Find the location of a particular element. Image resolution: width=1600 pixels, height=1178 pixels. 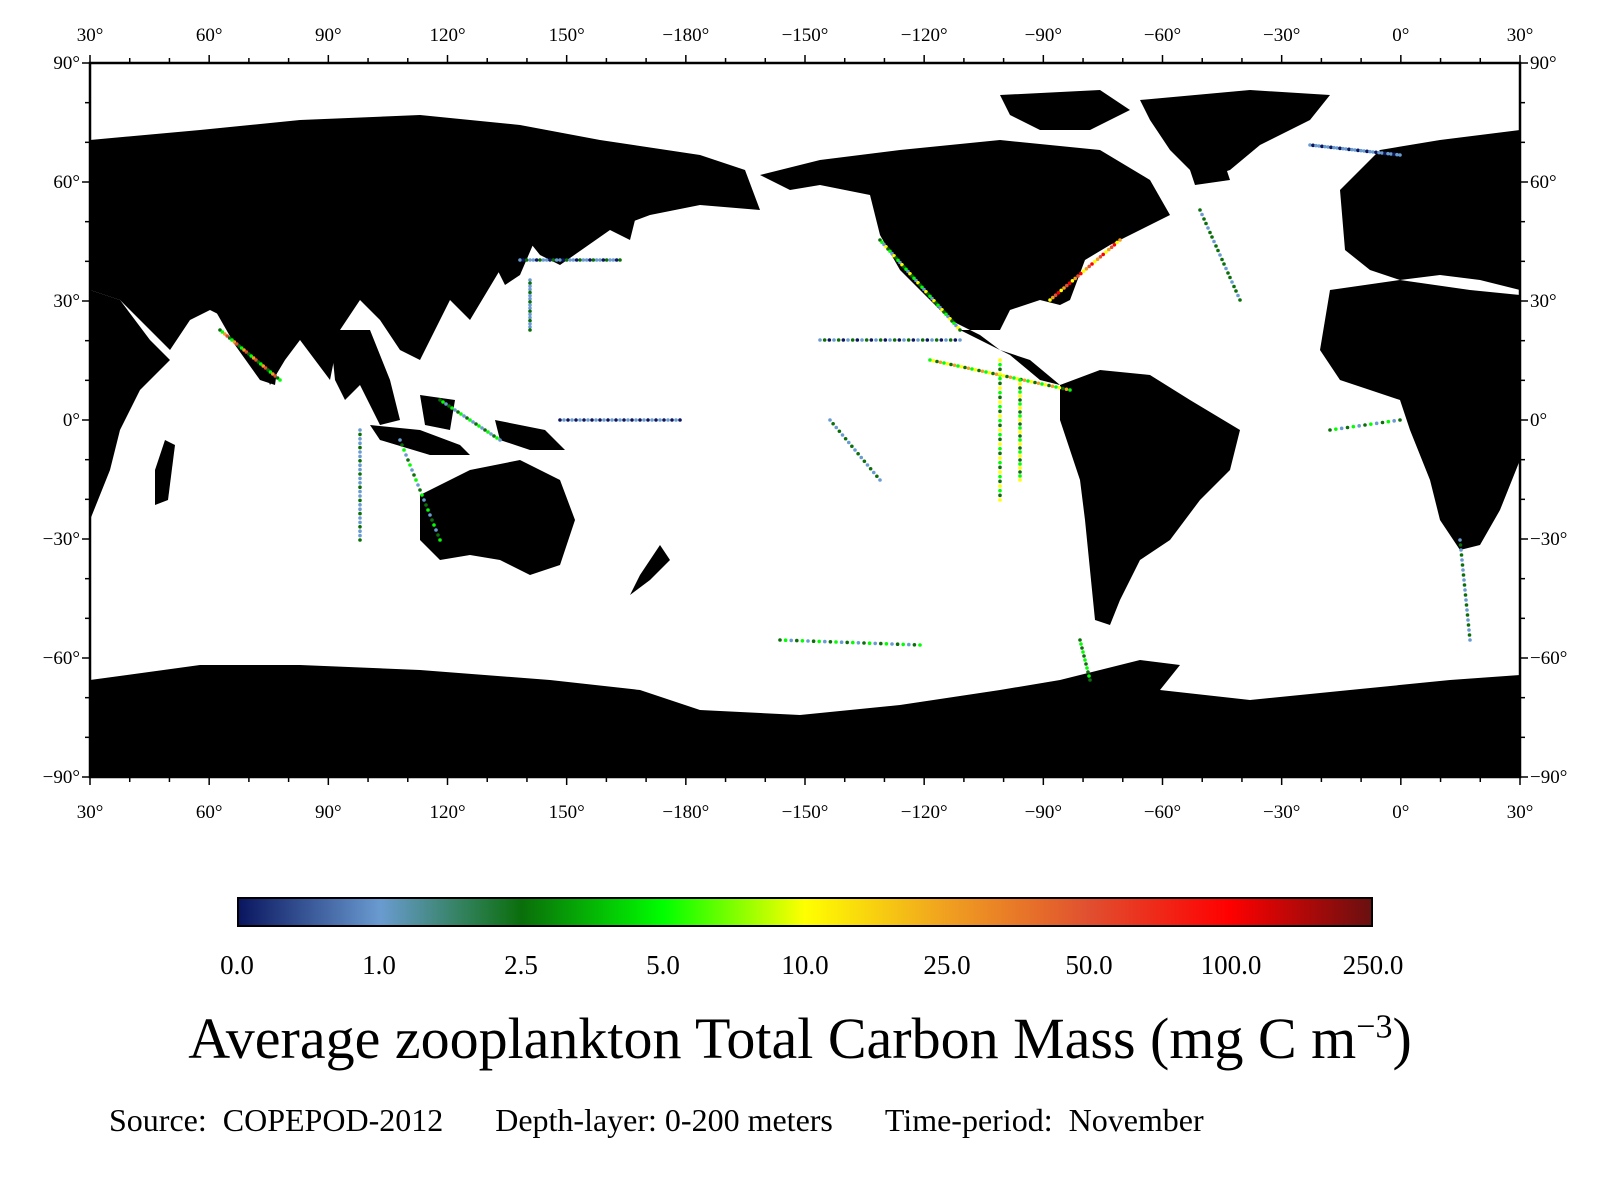

land-arabia-africa-east is located at coordinates (130, 405).